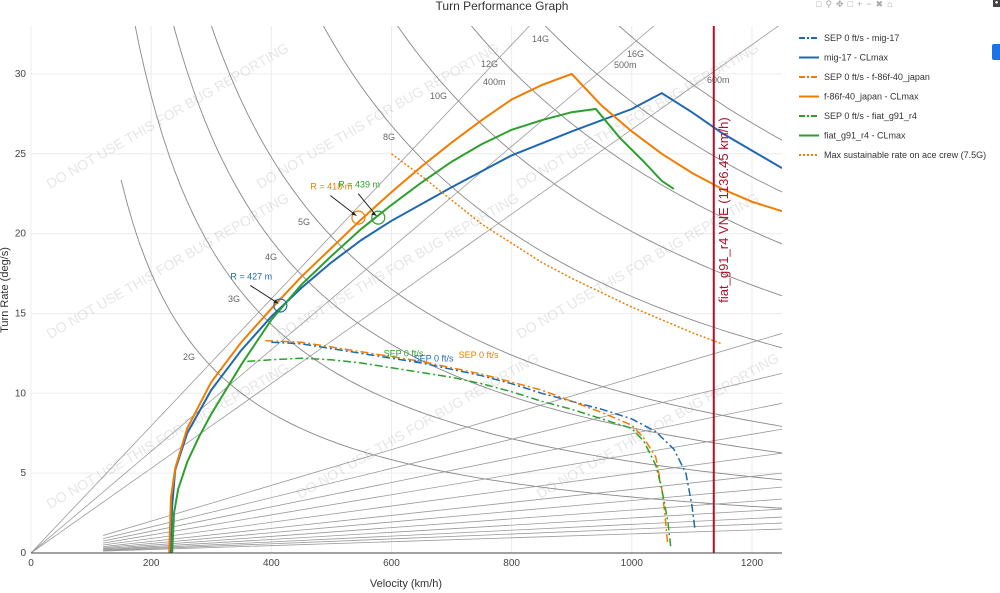 The width and height of the screenshot is (1000, 593). I want to click on y-axis-label: Turn Rate (deg/s), so click(5, 290).